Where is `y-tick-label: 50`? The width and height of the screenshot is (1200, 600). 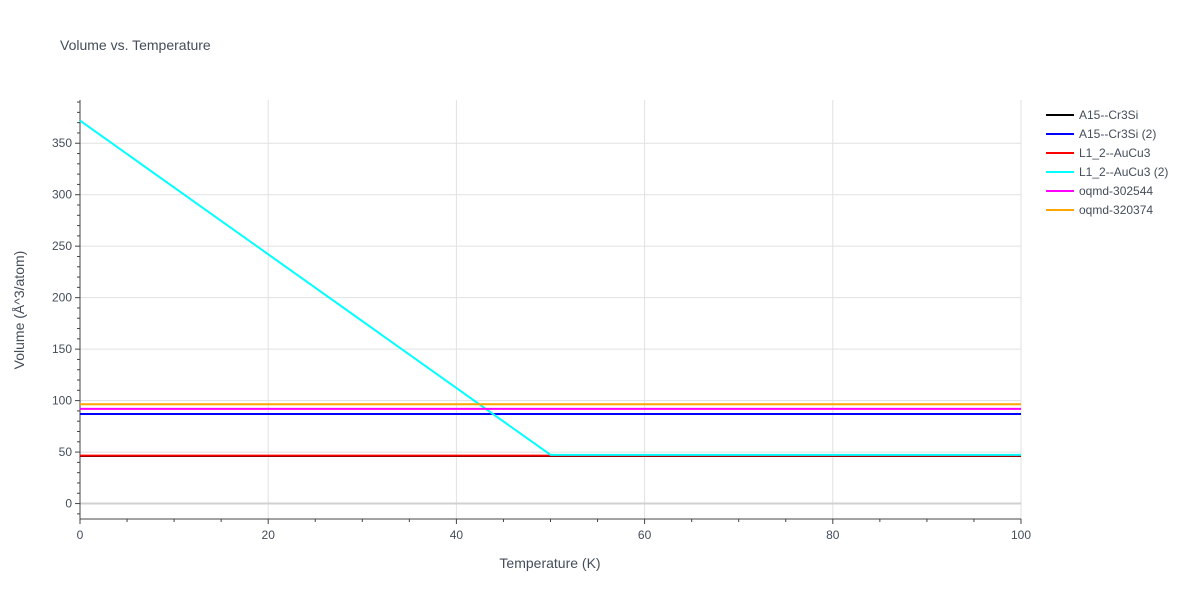 y-tick-label: 50 is located at coordinates (66, 452).